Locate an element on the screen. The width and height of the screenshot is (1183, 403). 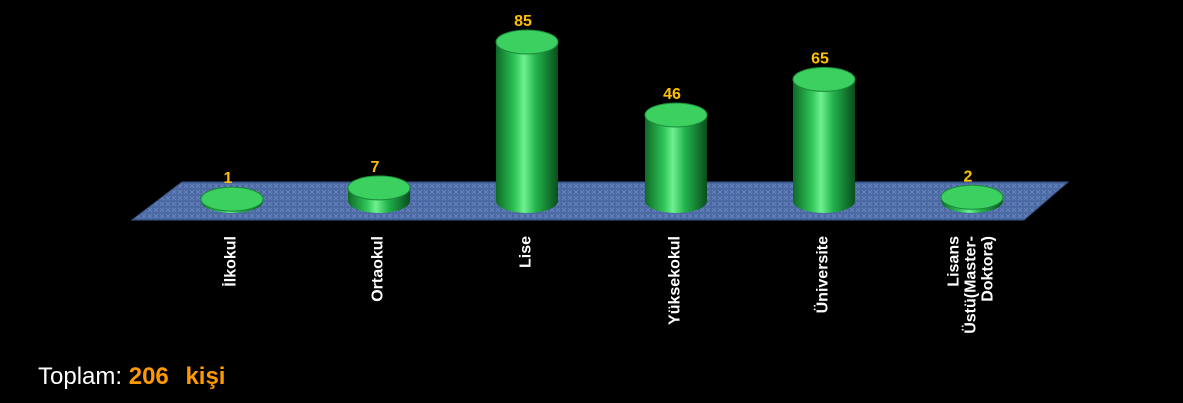
chart-floor is located at coordinates (600, 201).